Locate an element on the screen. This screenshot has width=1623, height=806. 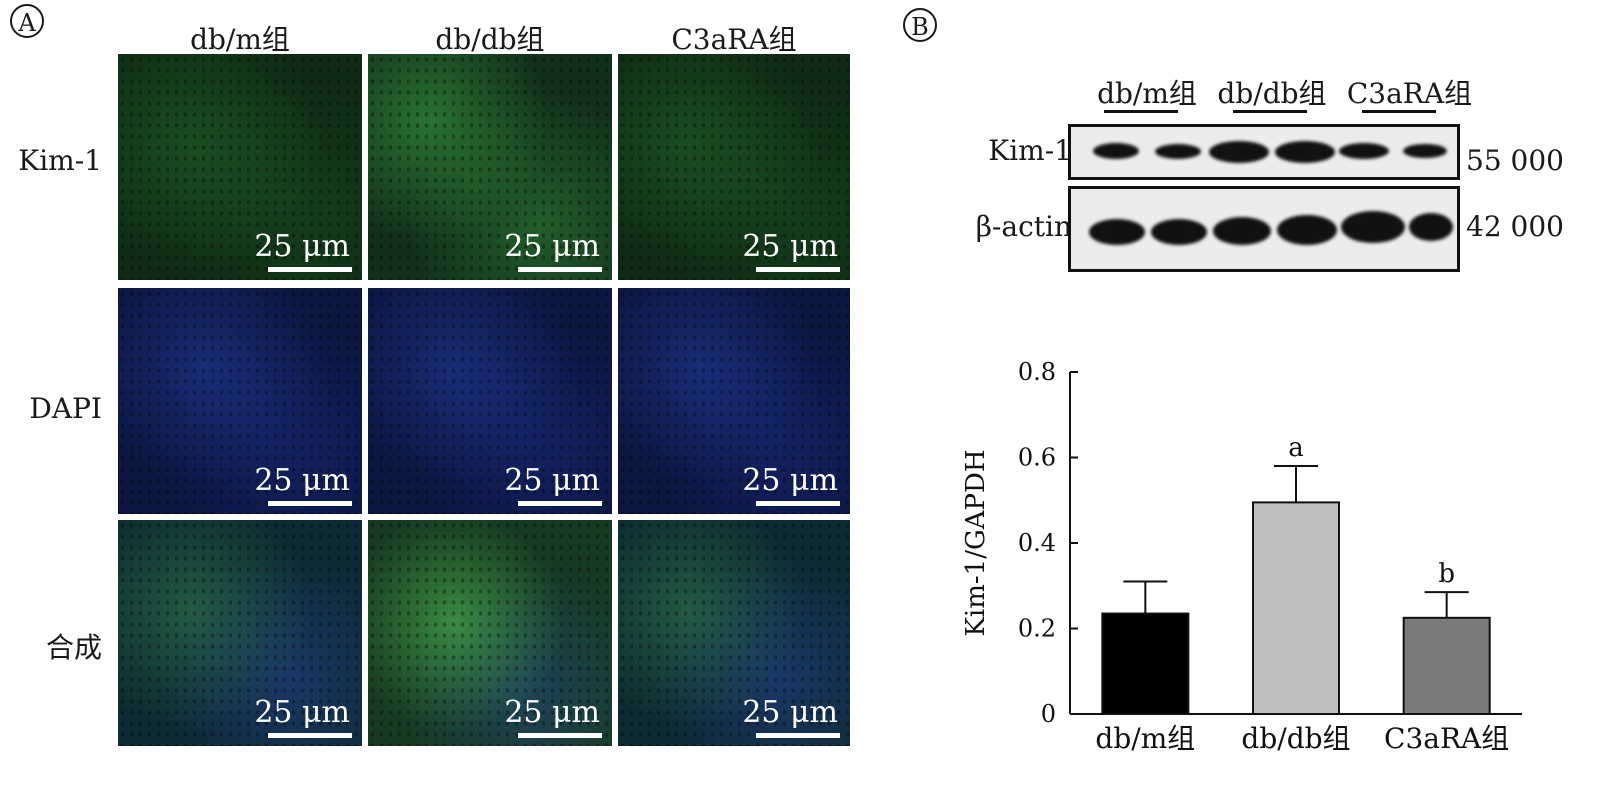
x-tick-label: db/m组 is located at coordinates (1145, 738).